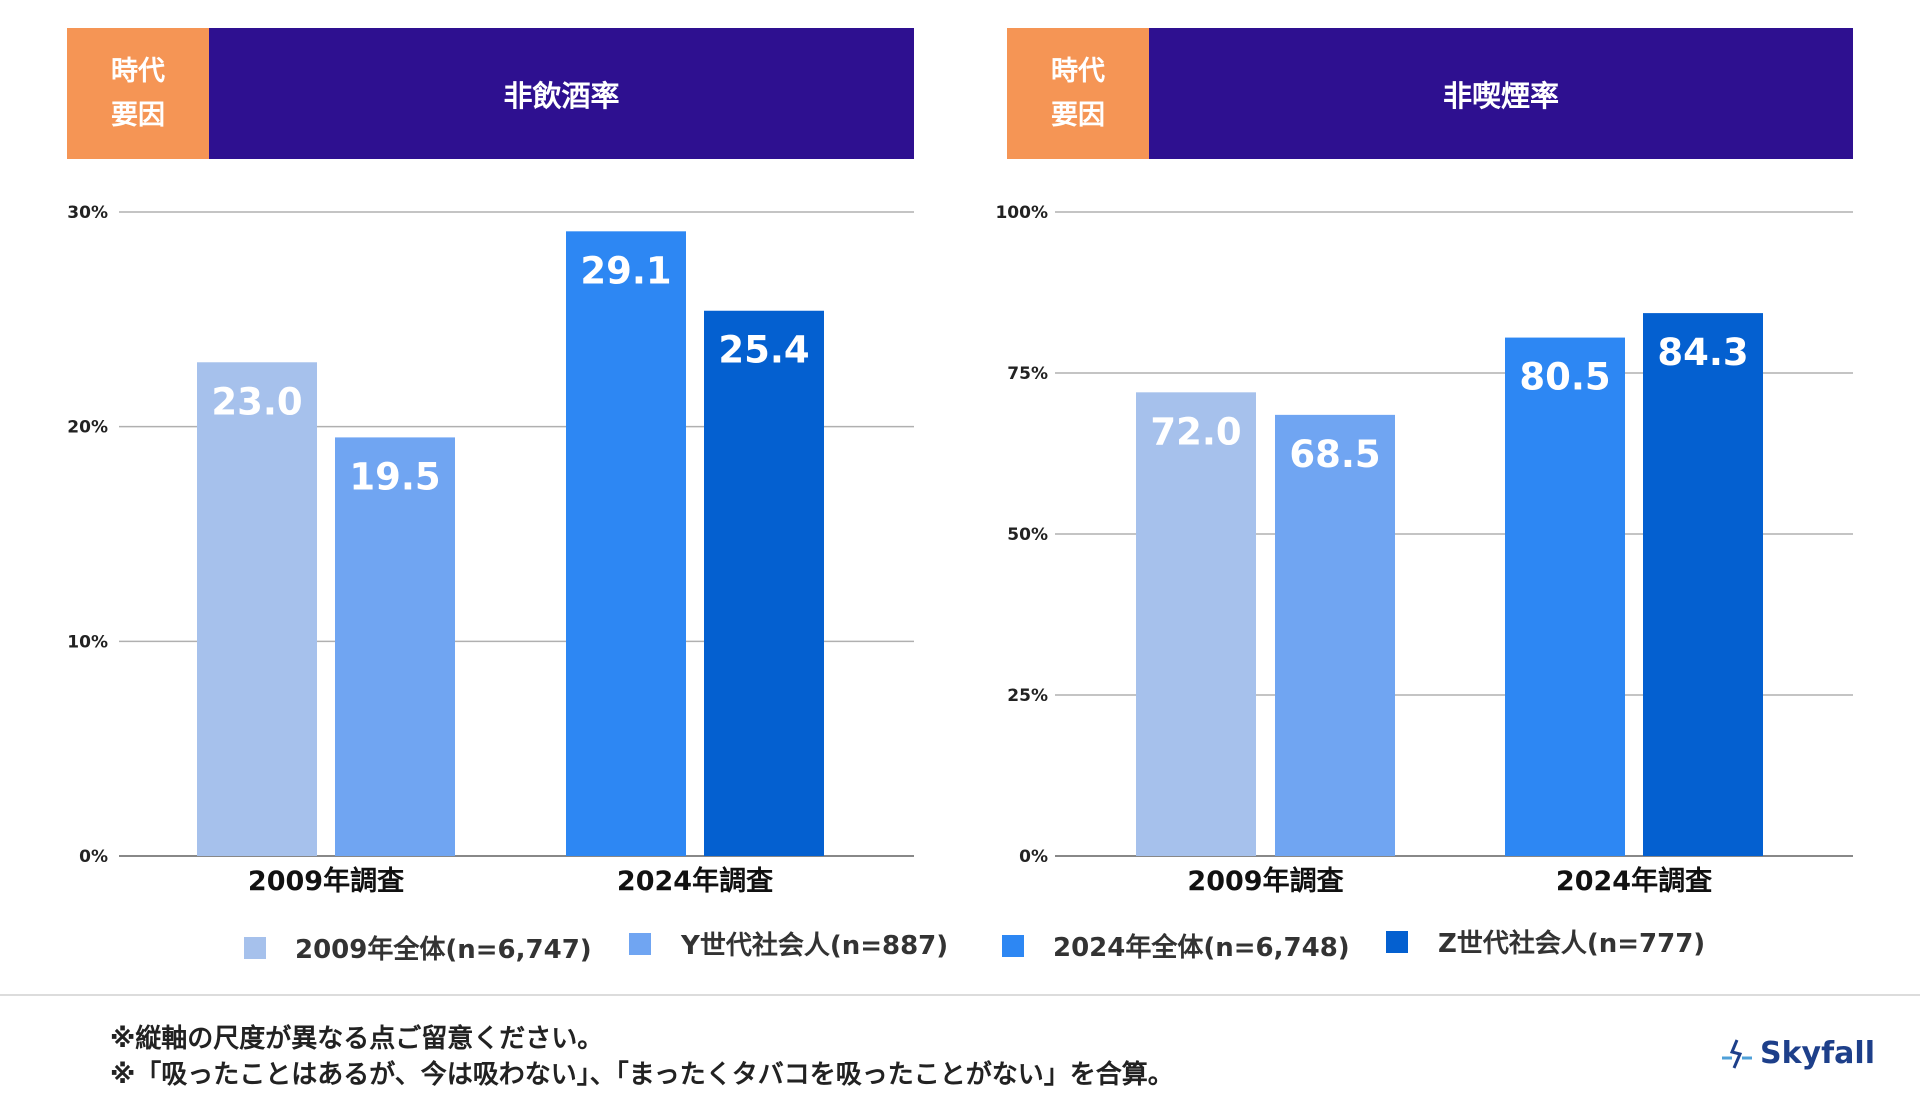 Image resolution: width=1920 pixels, height=1107 pixels. I want to click on bar-value-label: 19.5, so click(394, 476).